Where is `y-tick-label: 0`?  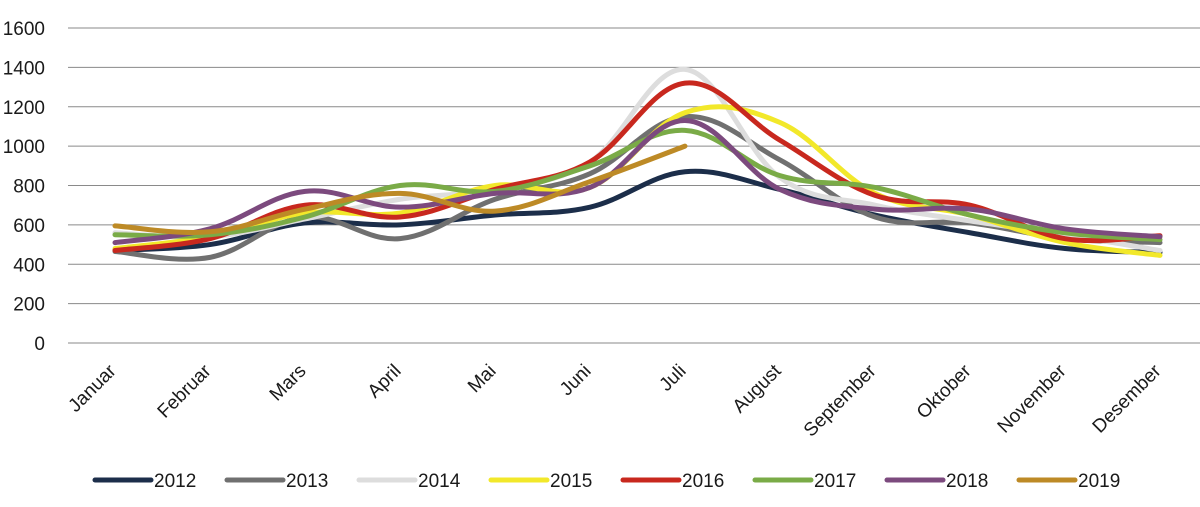
y-tick-label: 0 is located at coordinates (39, 344).